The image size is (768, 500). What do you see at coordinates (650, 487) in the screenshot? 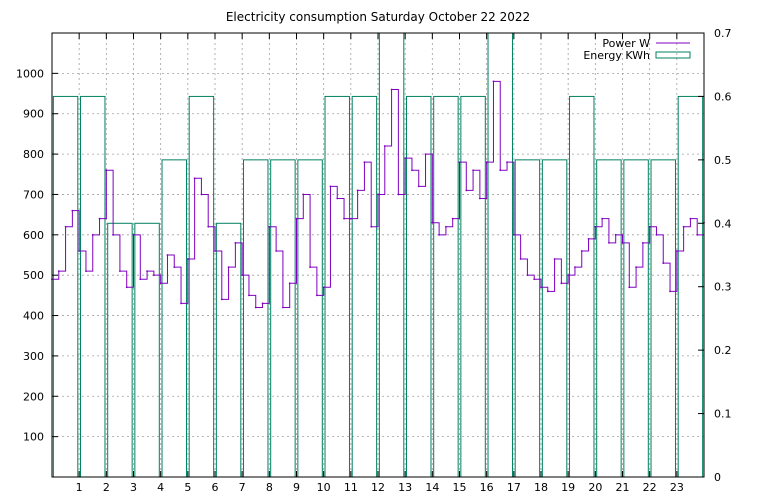
I see `x-tick-label: 22` at bounding box center [650, 487].